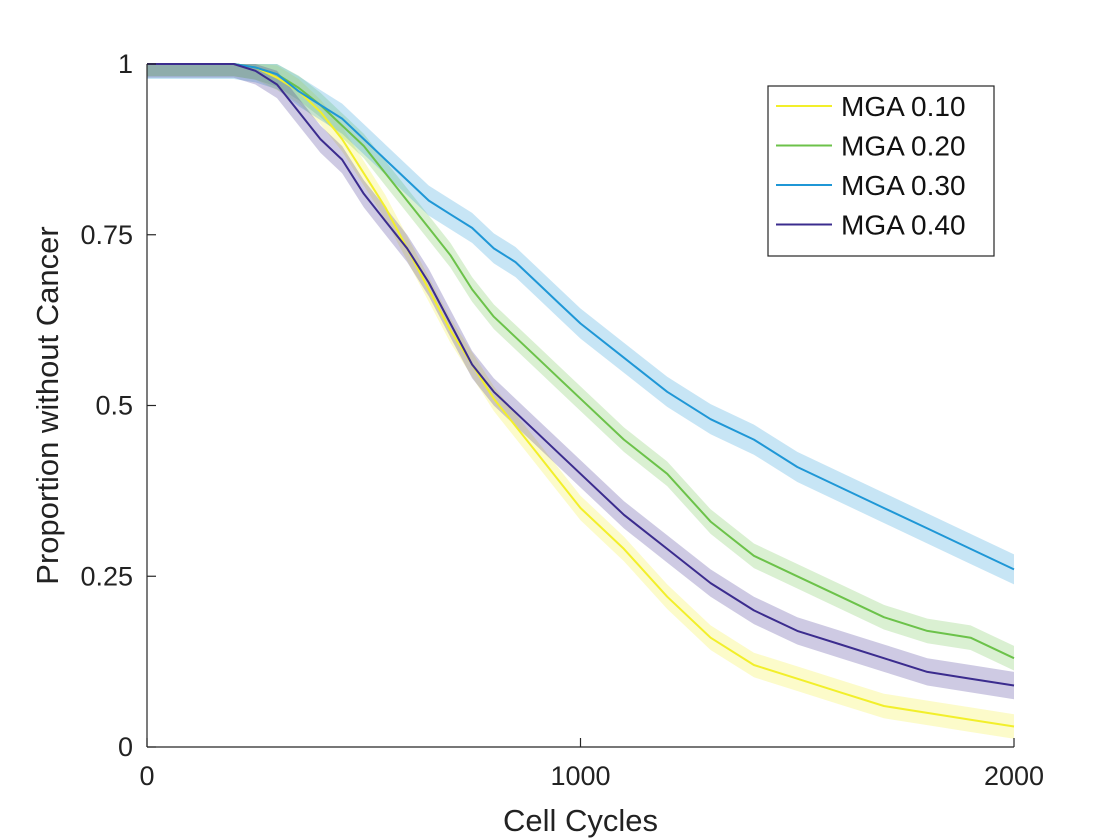 The width and height of the screenshot is (1120, 840). What do you see at coordinates (903, 225) in the screenshot?
I see `legend-label-4: MGA 0.40` at bounding box center [903, 225].